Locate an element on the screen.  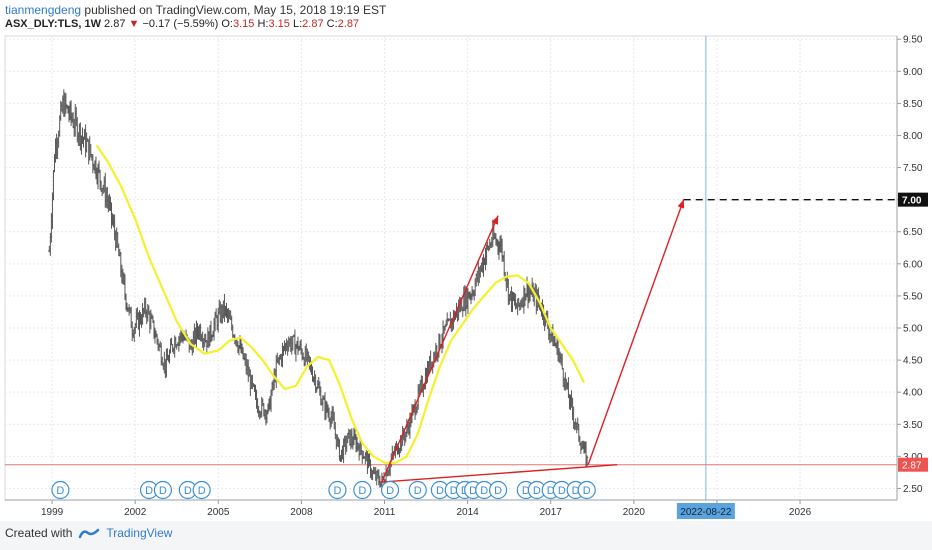
event-markers: DDDDDDDDDDDDDDDDDDDDD is located at coordinates (323, 490).